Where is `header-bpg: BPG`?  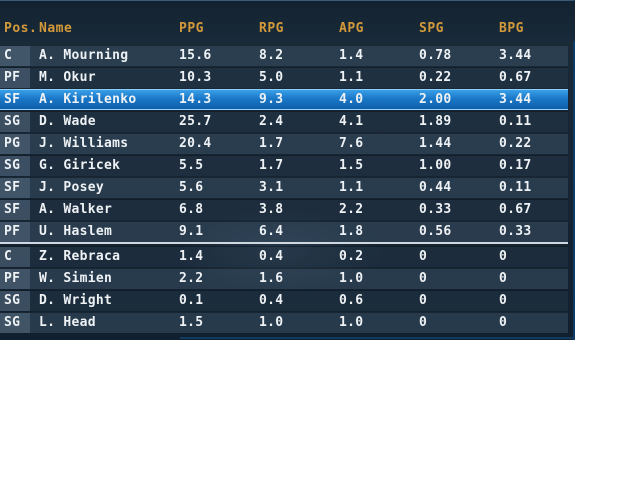
header-bpg: BPG is located at coordinates (511, 28).